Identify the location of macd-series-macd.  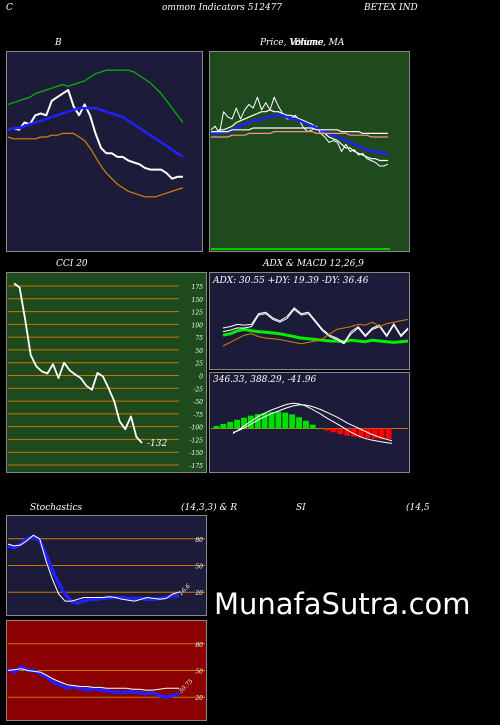
(312, 423).